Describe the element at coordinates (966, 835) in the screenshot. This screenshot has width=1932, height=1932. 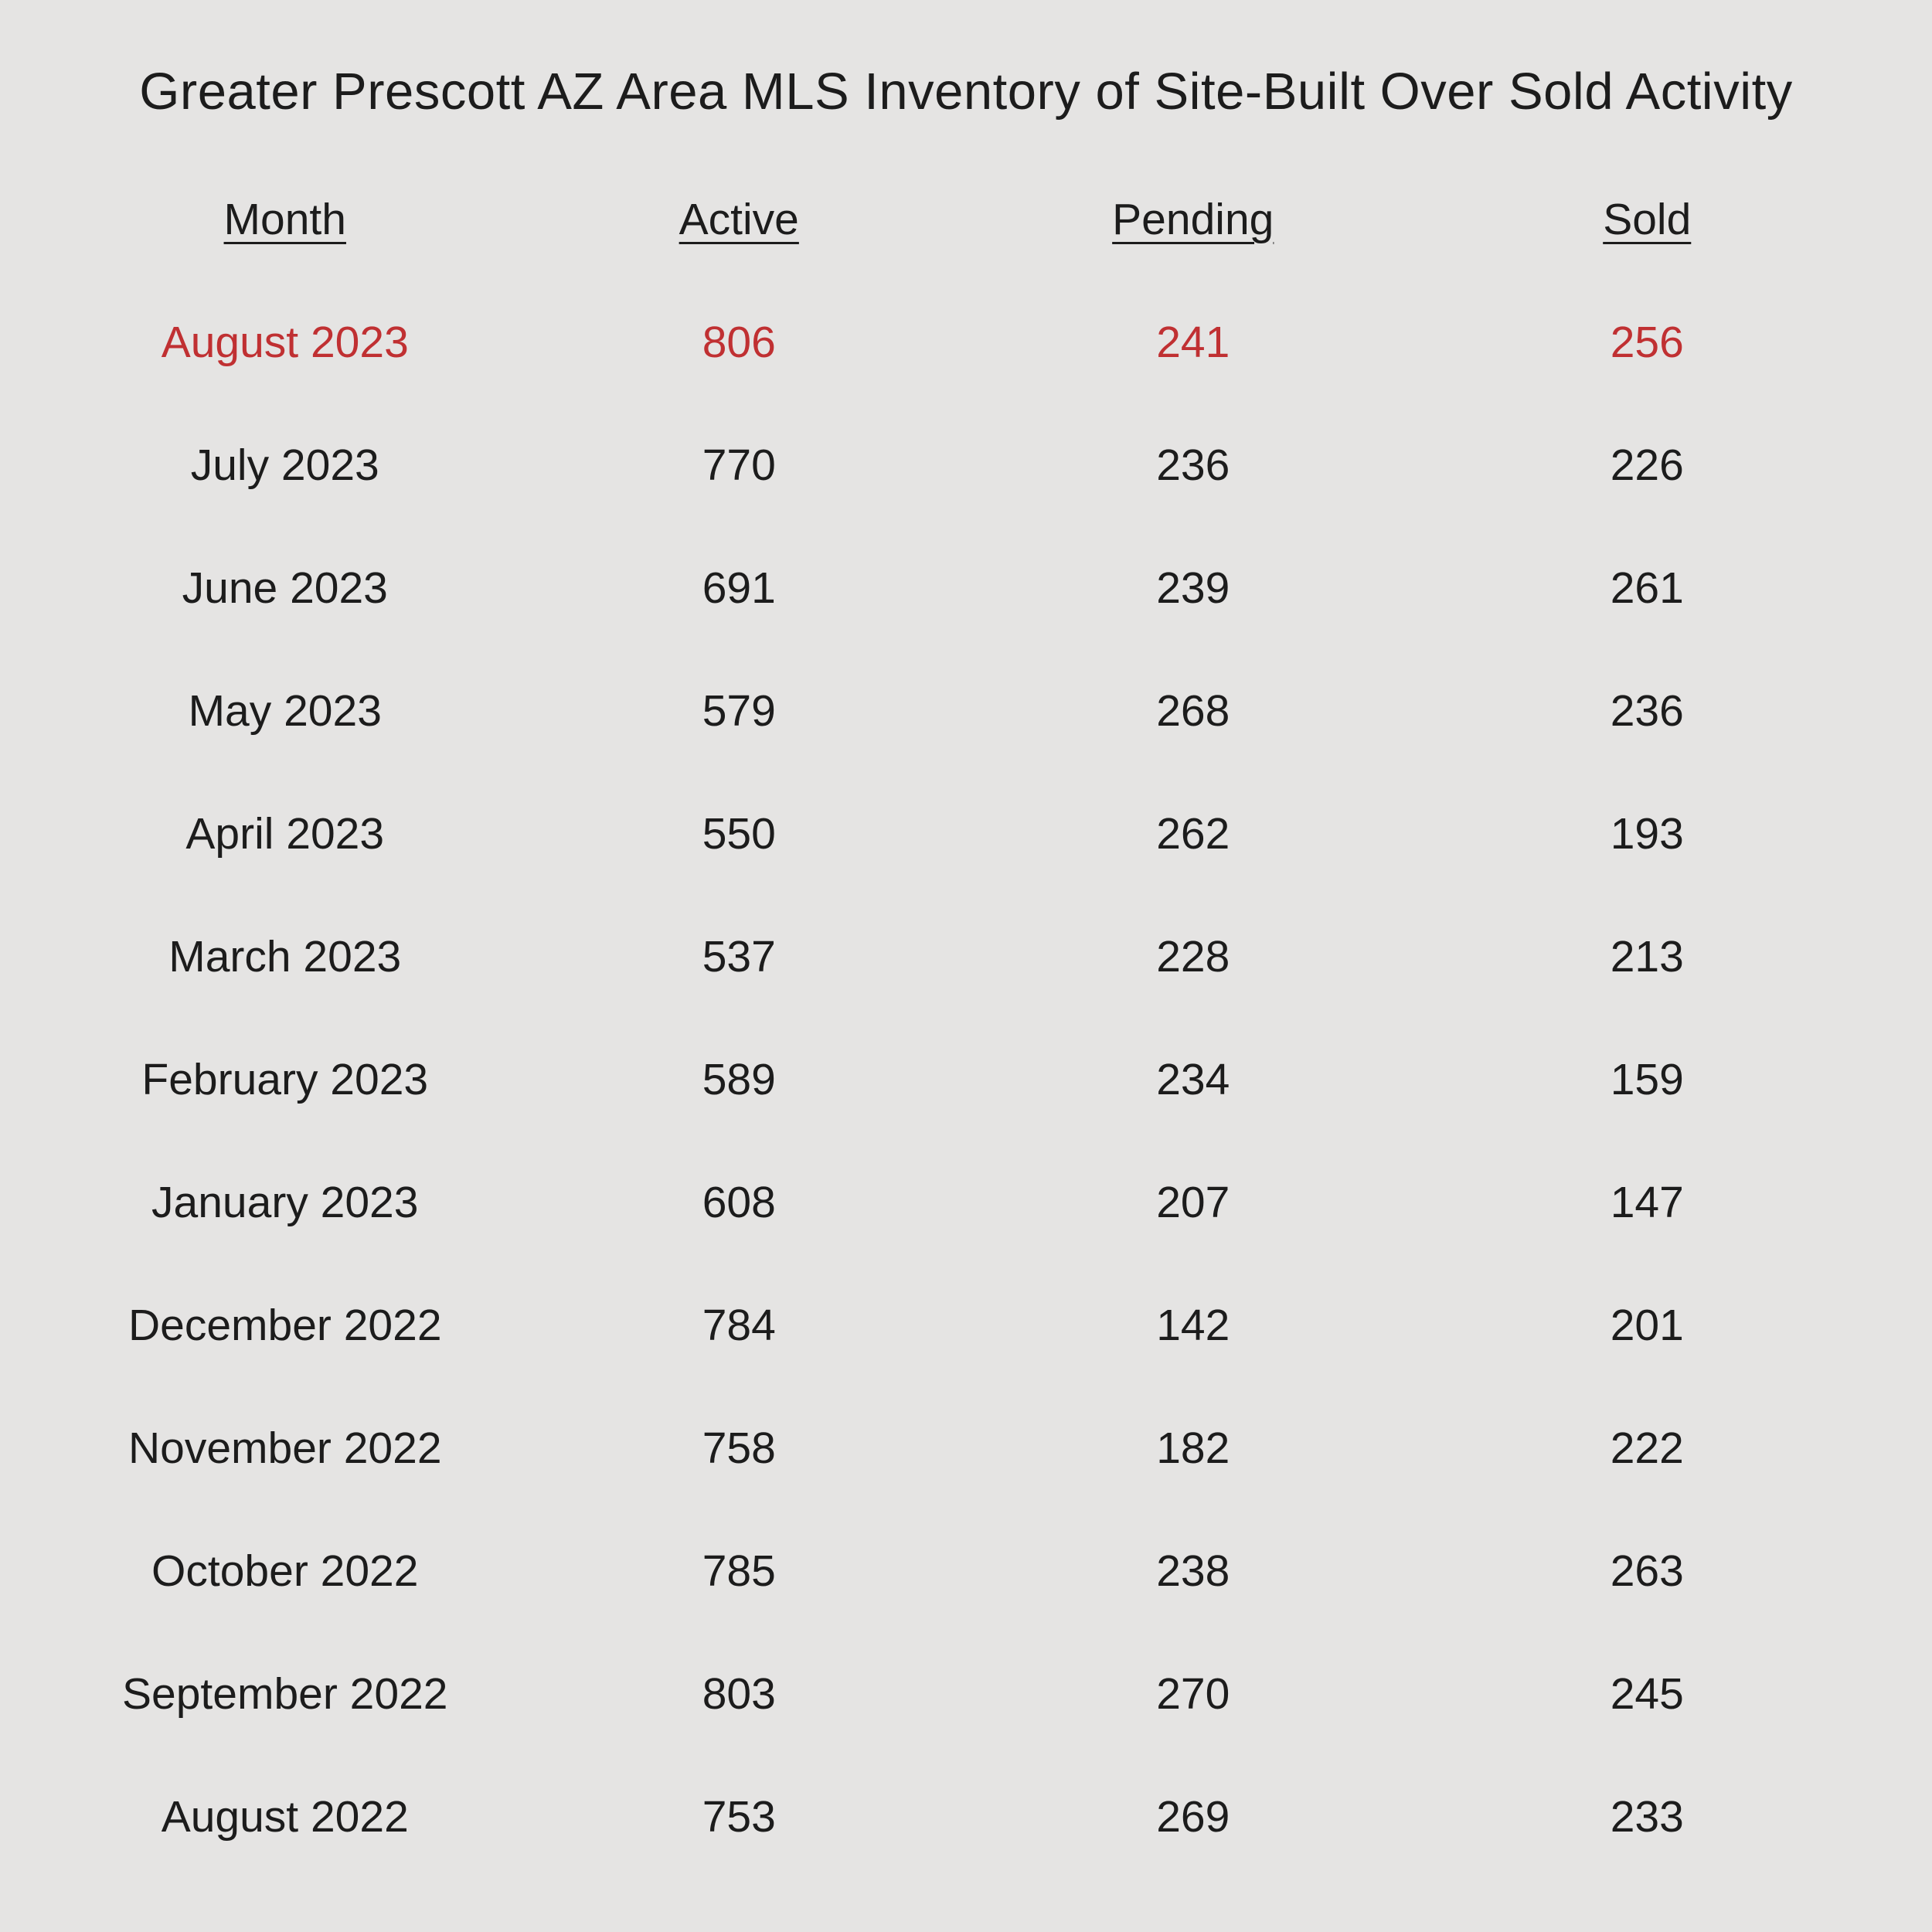
I see `table-row: April 2023 550 262 193` at that location.